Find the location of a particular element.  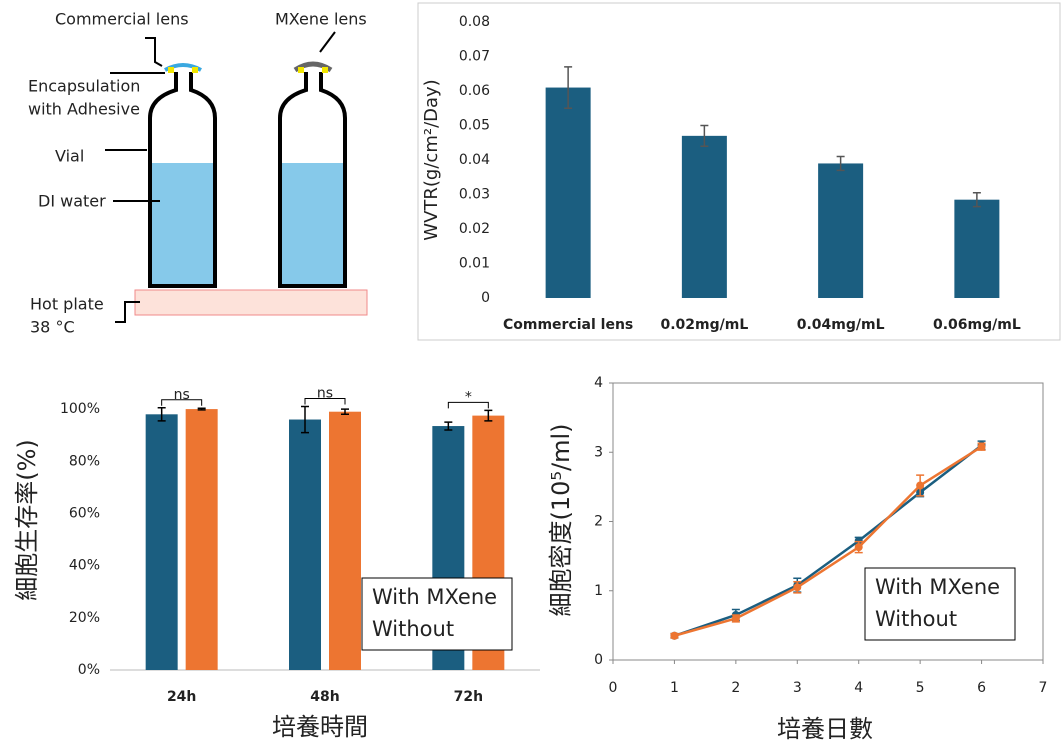

label: 38 °C is located at coordinates (52, 327).